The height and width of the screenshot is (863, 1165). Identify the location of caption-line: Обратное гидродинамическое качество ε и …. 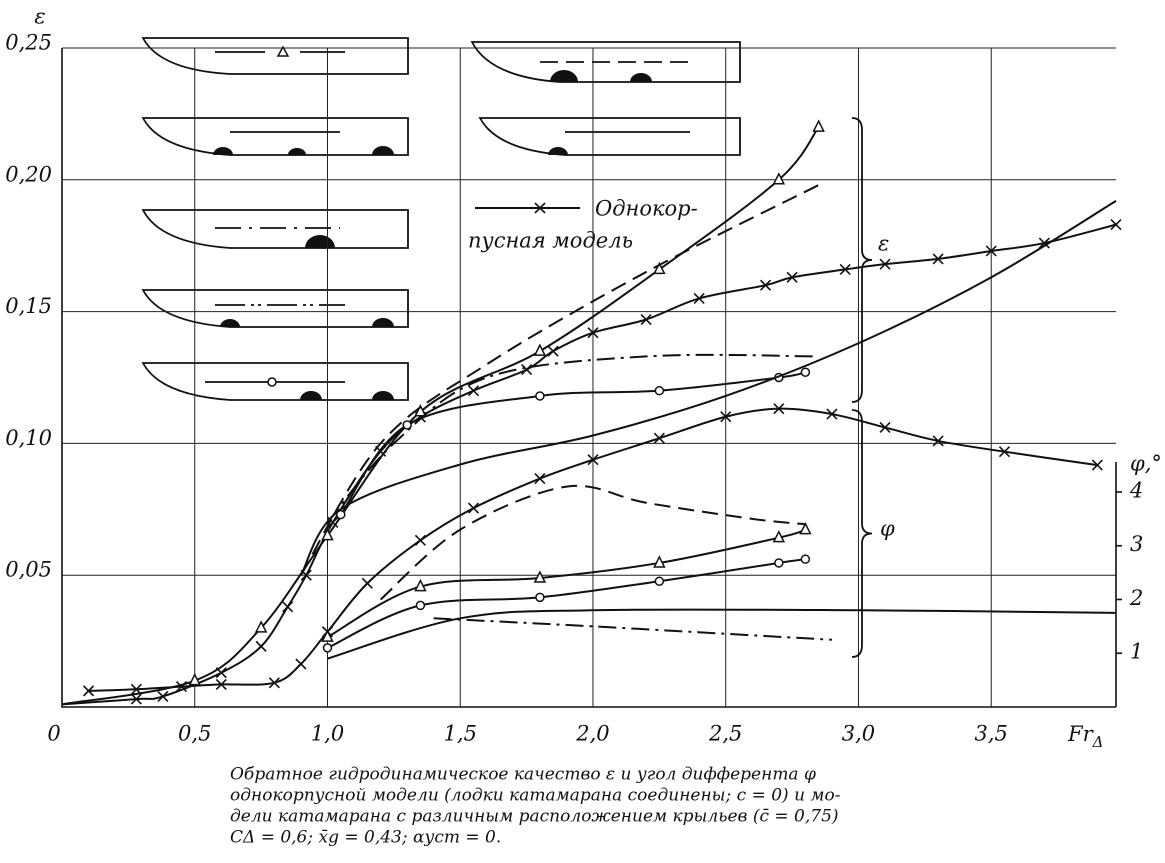
(523, 775).